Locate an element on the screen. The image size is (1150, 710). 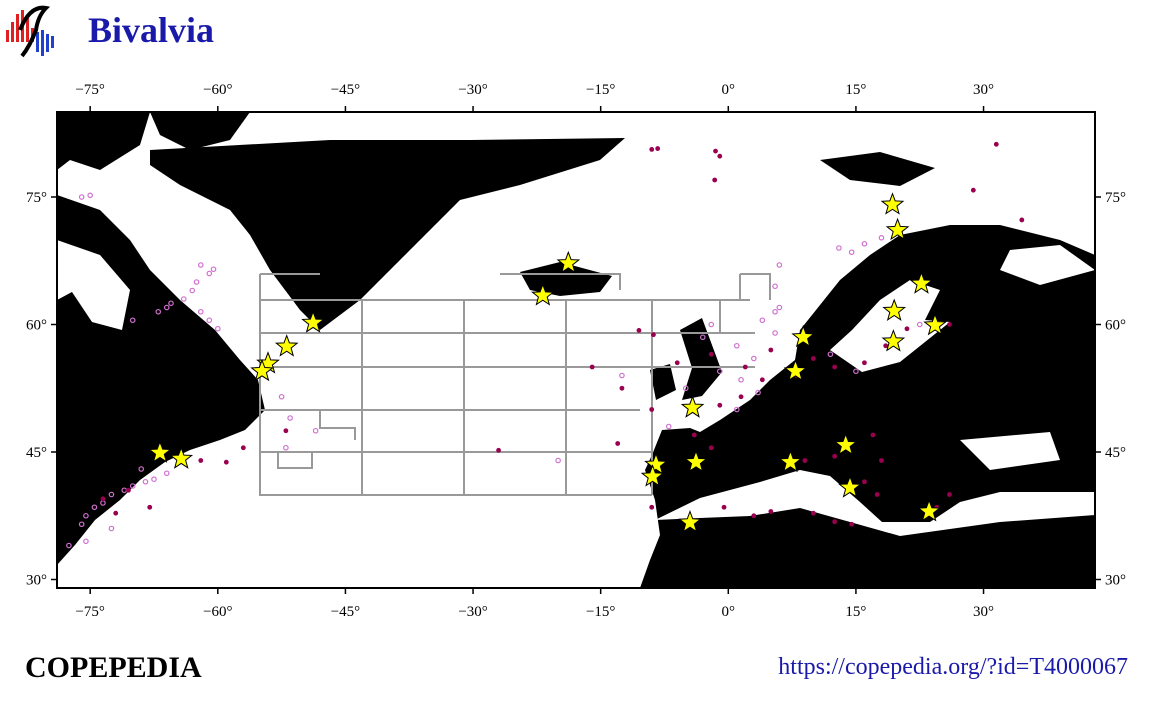
survey-areas is located at coordinates (515, 384).